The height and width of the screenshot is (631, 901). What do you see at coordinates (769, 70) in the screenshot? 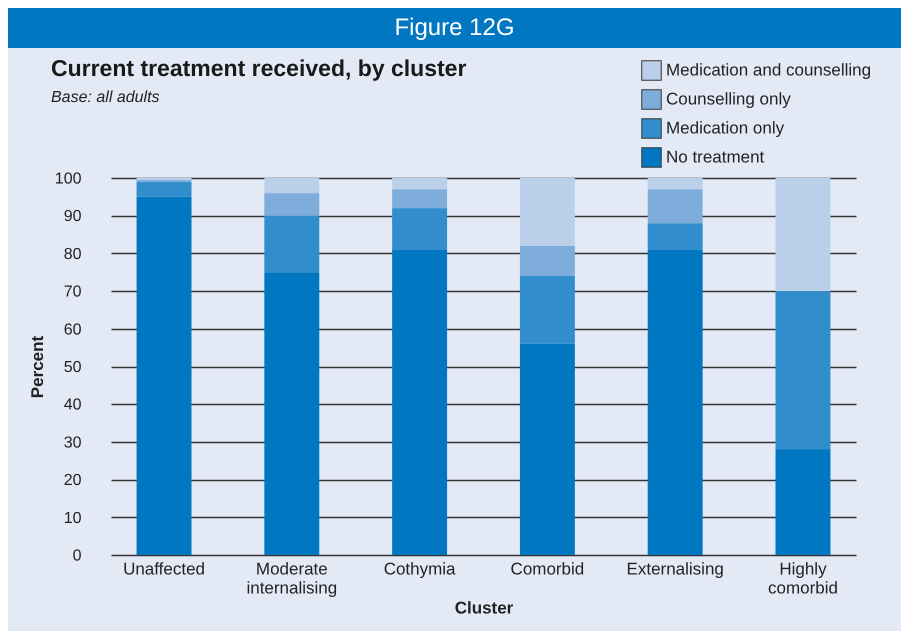
I see `legend-label: Medication and counselling` at bounding box center [769, 70].